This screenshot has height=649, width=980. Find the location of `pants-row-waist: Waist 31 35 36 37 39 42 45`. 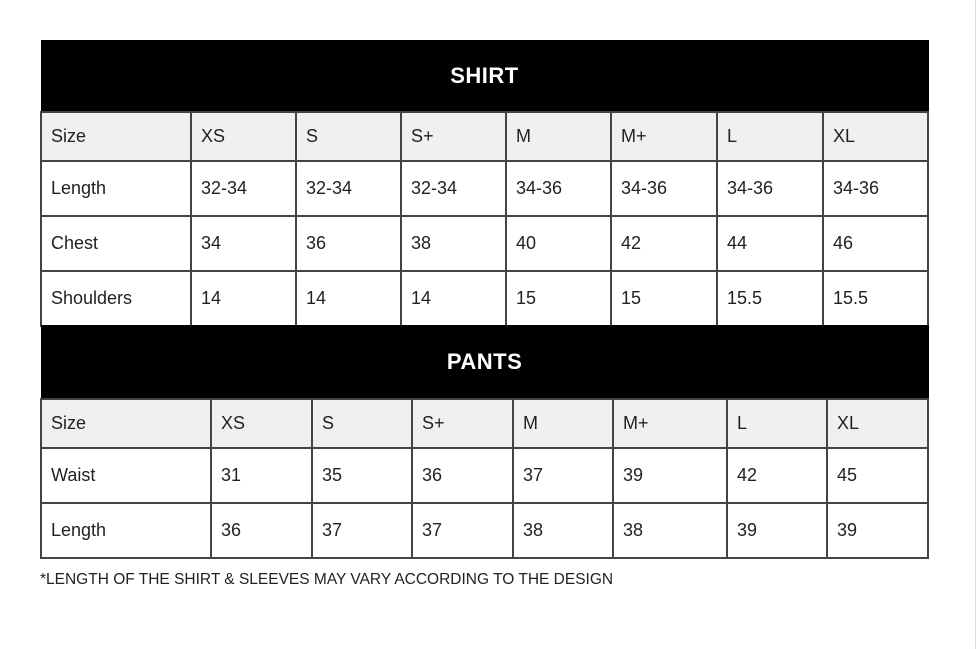

pants-row-waist: Waist 31 35 36 37 39 42 45 is located at coordinates (485, 475).